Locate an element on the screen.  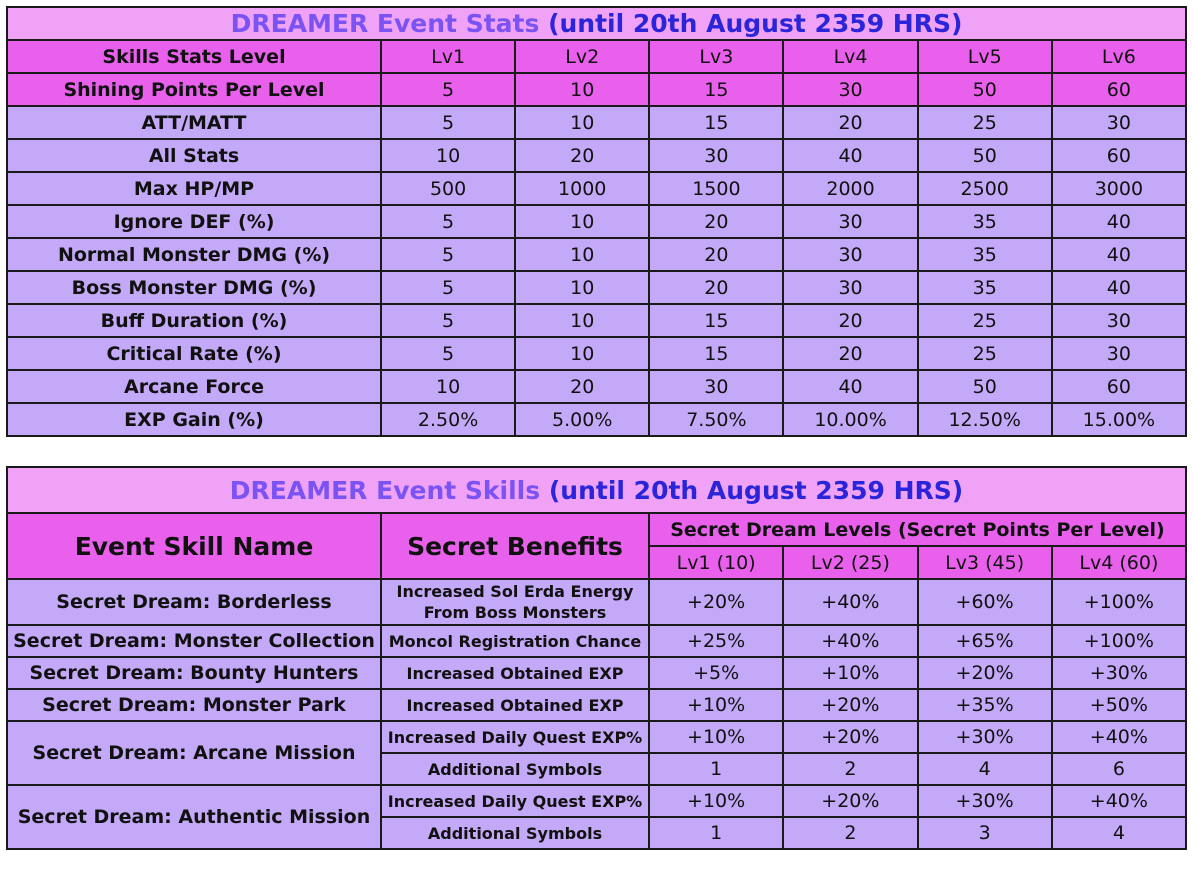
stats-row: ATT/MATT 5 10 15 20 25 30 is located at coordinates (597, 122).